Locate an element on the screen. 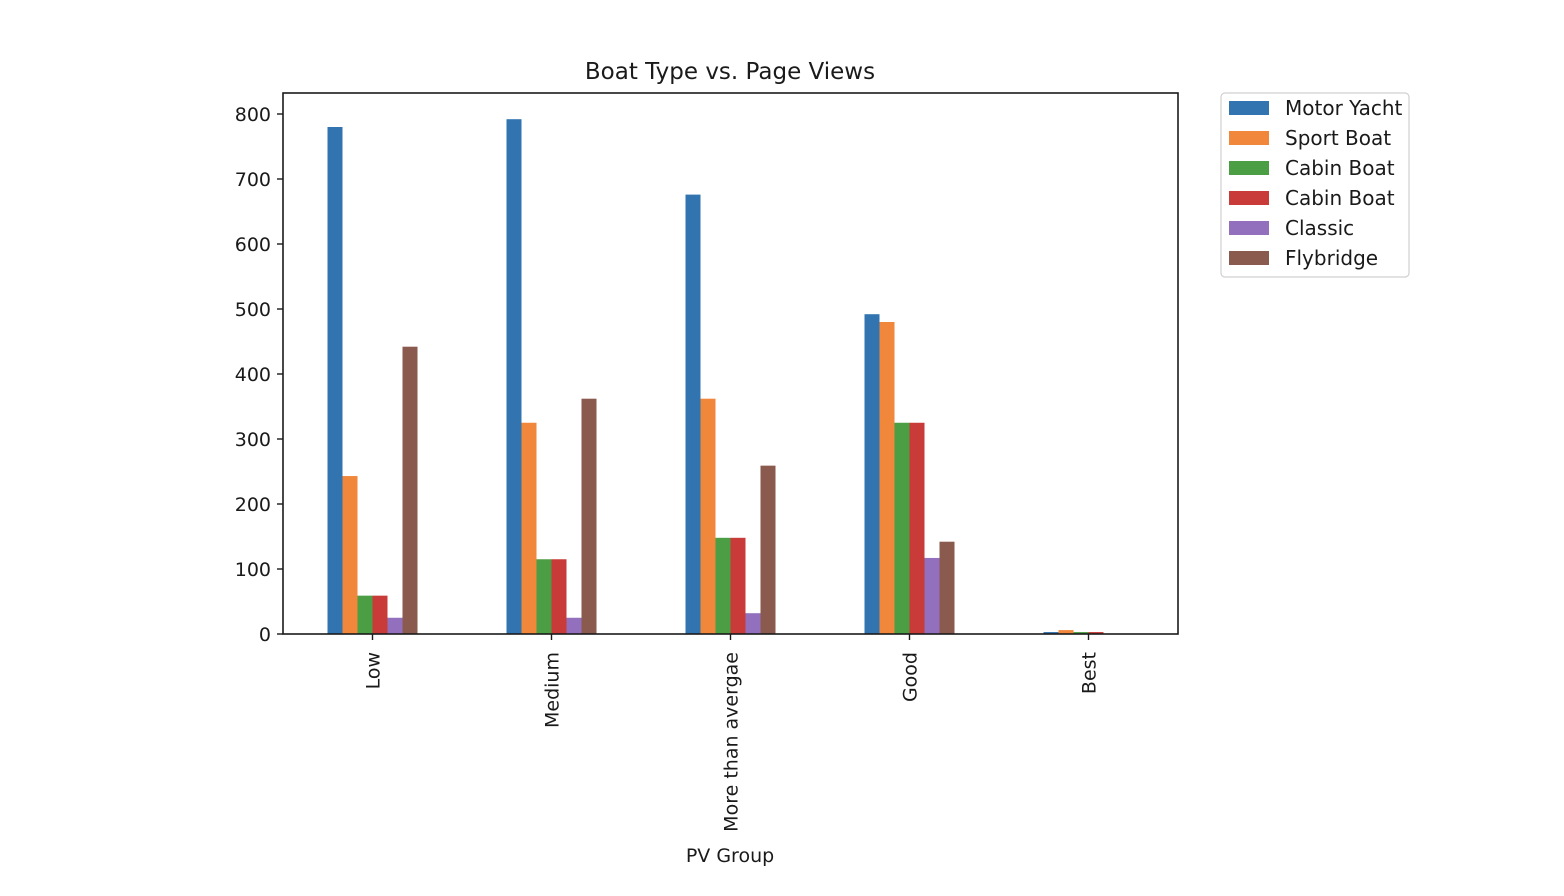 This screenshot has width=1564, height=896. bar-more-than-avergae-classic is located at coordinates (753, 623).